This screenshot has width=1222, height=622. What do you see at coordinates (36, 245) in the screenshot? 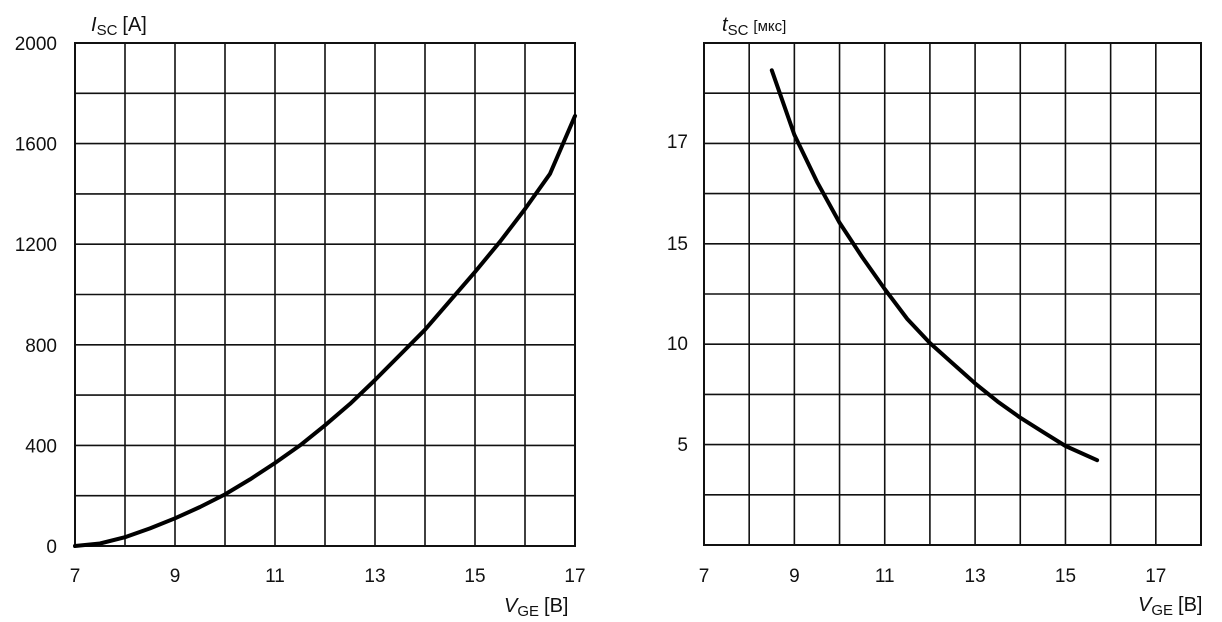
I see `y-tick-label: 1200` at bounding box center [36, 245].